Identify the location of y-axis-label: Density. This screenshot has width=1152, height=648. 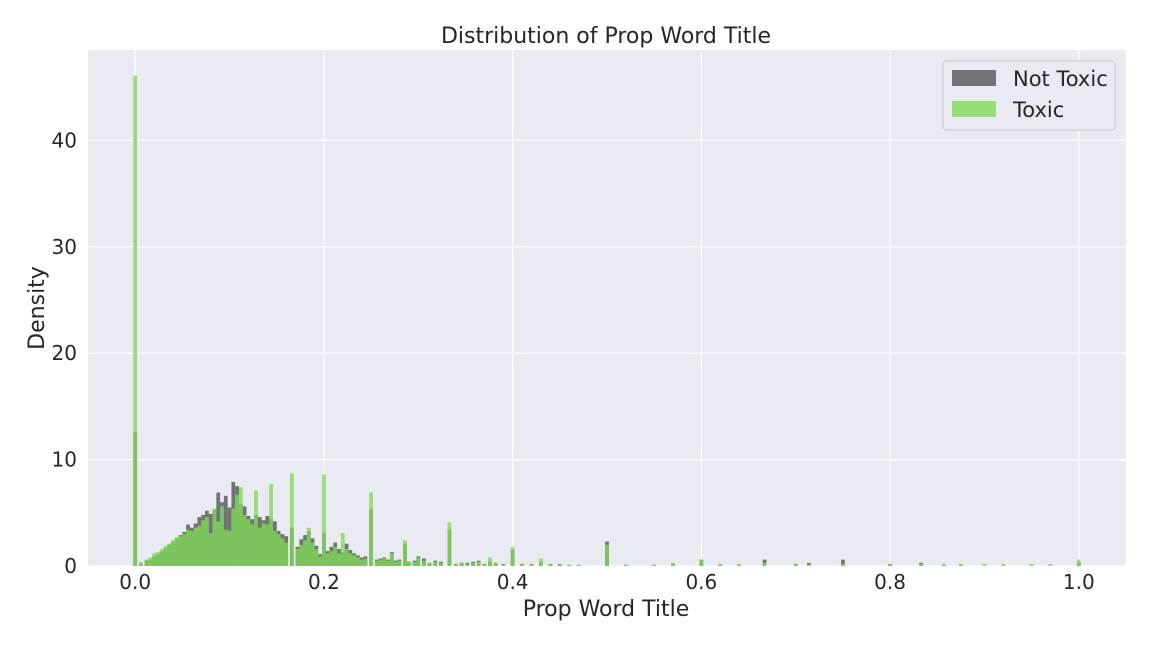
(37, 308).